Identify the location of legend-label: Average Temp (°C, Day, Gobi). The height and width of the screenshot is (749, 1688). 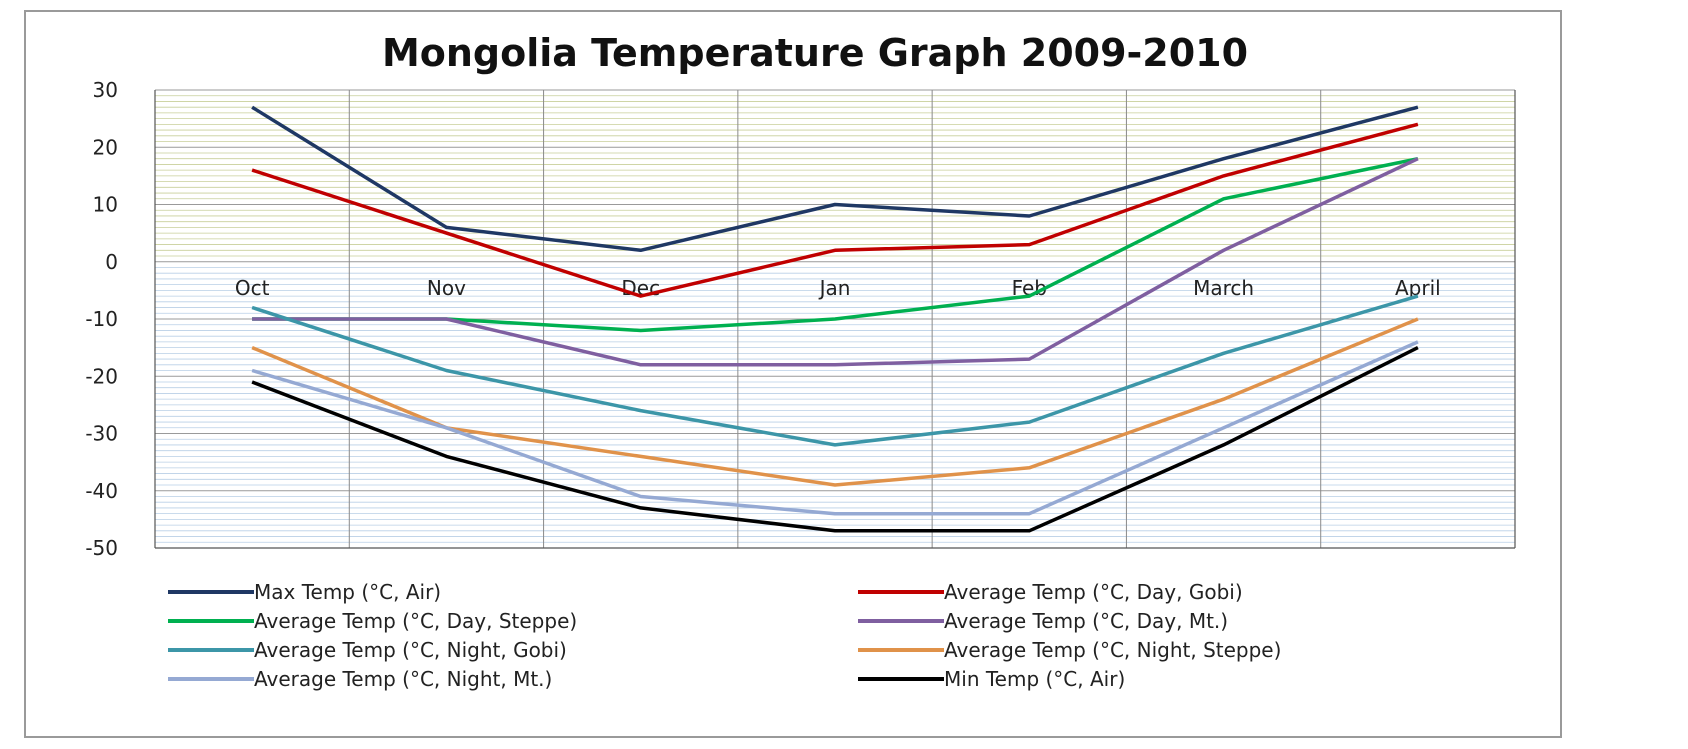
(1093, 592).